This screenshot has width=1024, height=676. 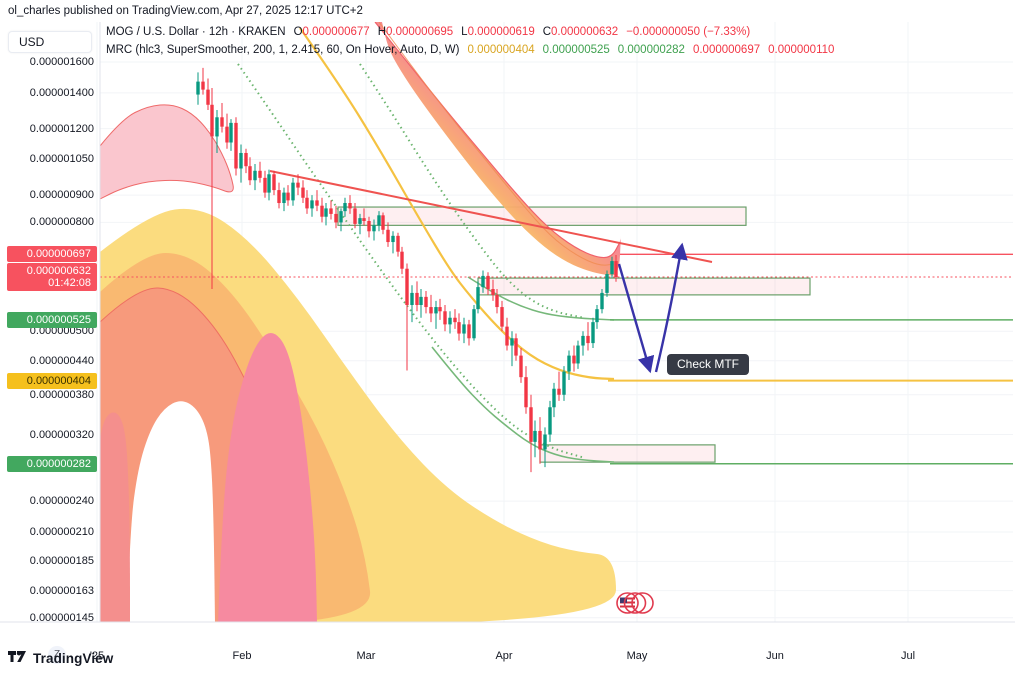 I want to click on ohlc-high: H0.000000695, so click(x=415, y=32).